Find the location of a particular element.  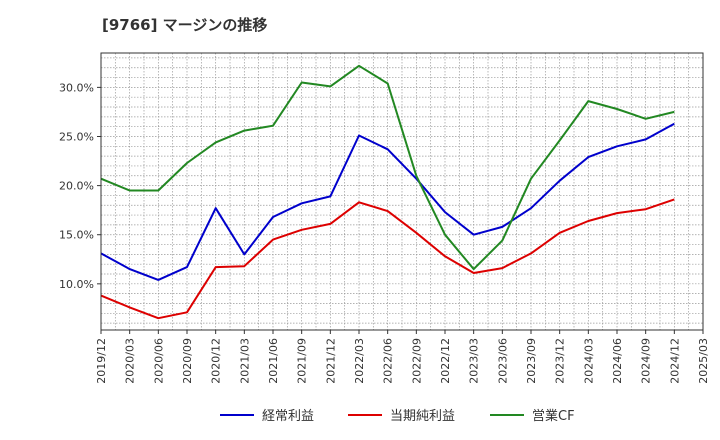

x-tick-label: 2024/12 is located at coordinates (674, 361).